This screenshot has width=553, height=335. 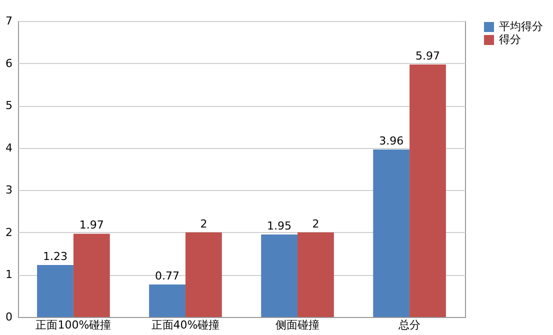 I want to click on y-tick-label: 5, so click(x=9, y=105).